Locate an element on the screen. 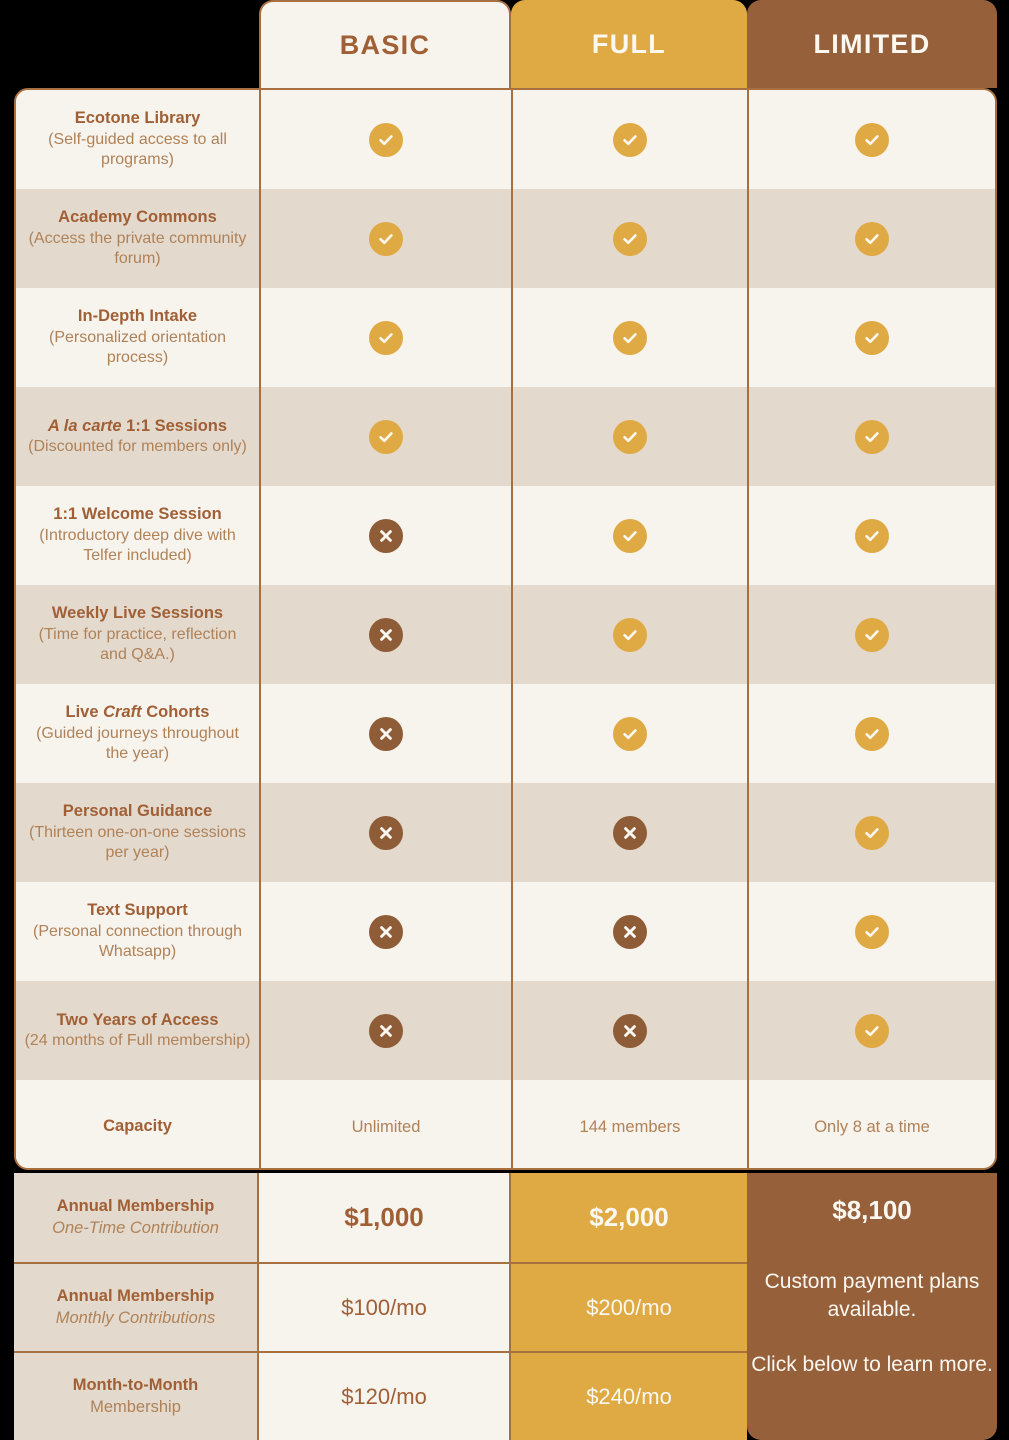 The height and width of the screenshot is (1440, 1009). pricing-row: Month-to-Month Membership $120/mo $240/mo is located at coordinates (505, 1395).